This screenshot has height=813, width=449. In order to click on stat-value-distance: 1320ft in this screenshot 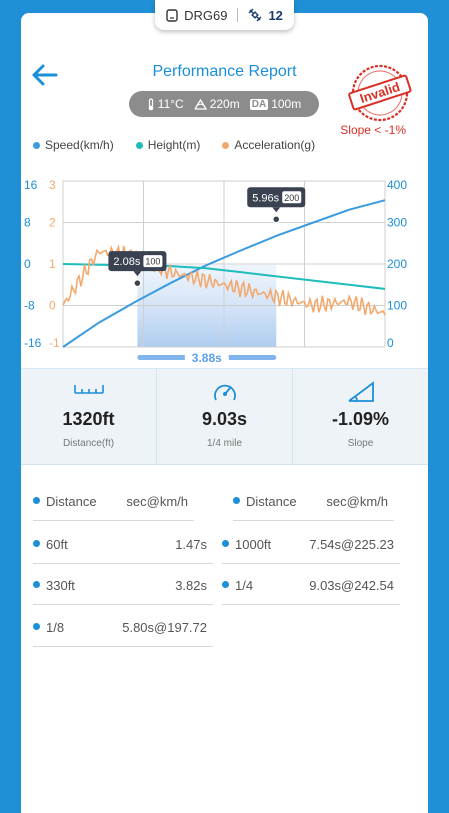, I will do `click(88, 419)`.